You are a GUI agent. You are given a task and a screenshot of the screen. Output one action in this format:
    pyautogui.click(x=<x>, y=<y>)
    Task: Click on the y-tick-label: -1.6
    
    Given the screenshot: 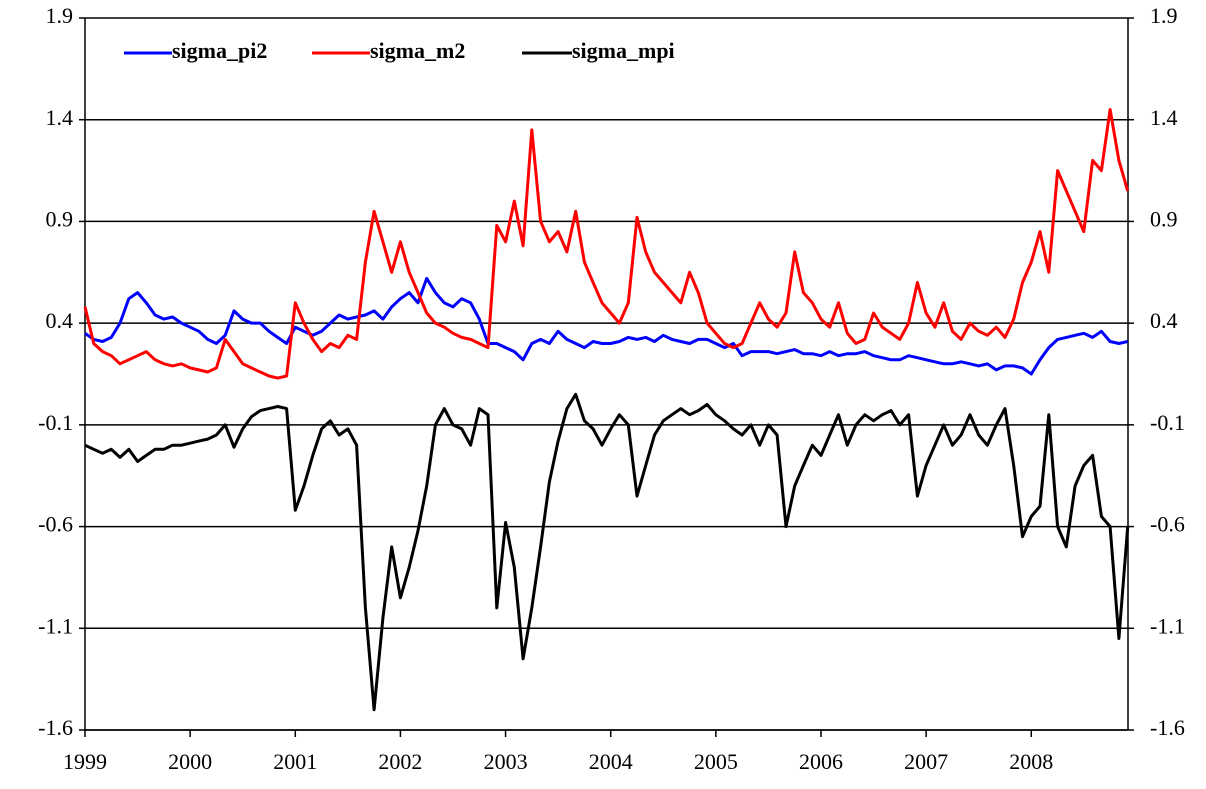 What is the action you would take?
    pyautogui.click(x=55, y=727)
    